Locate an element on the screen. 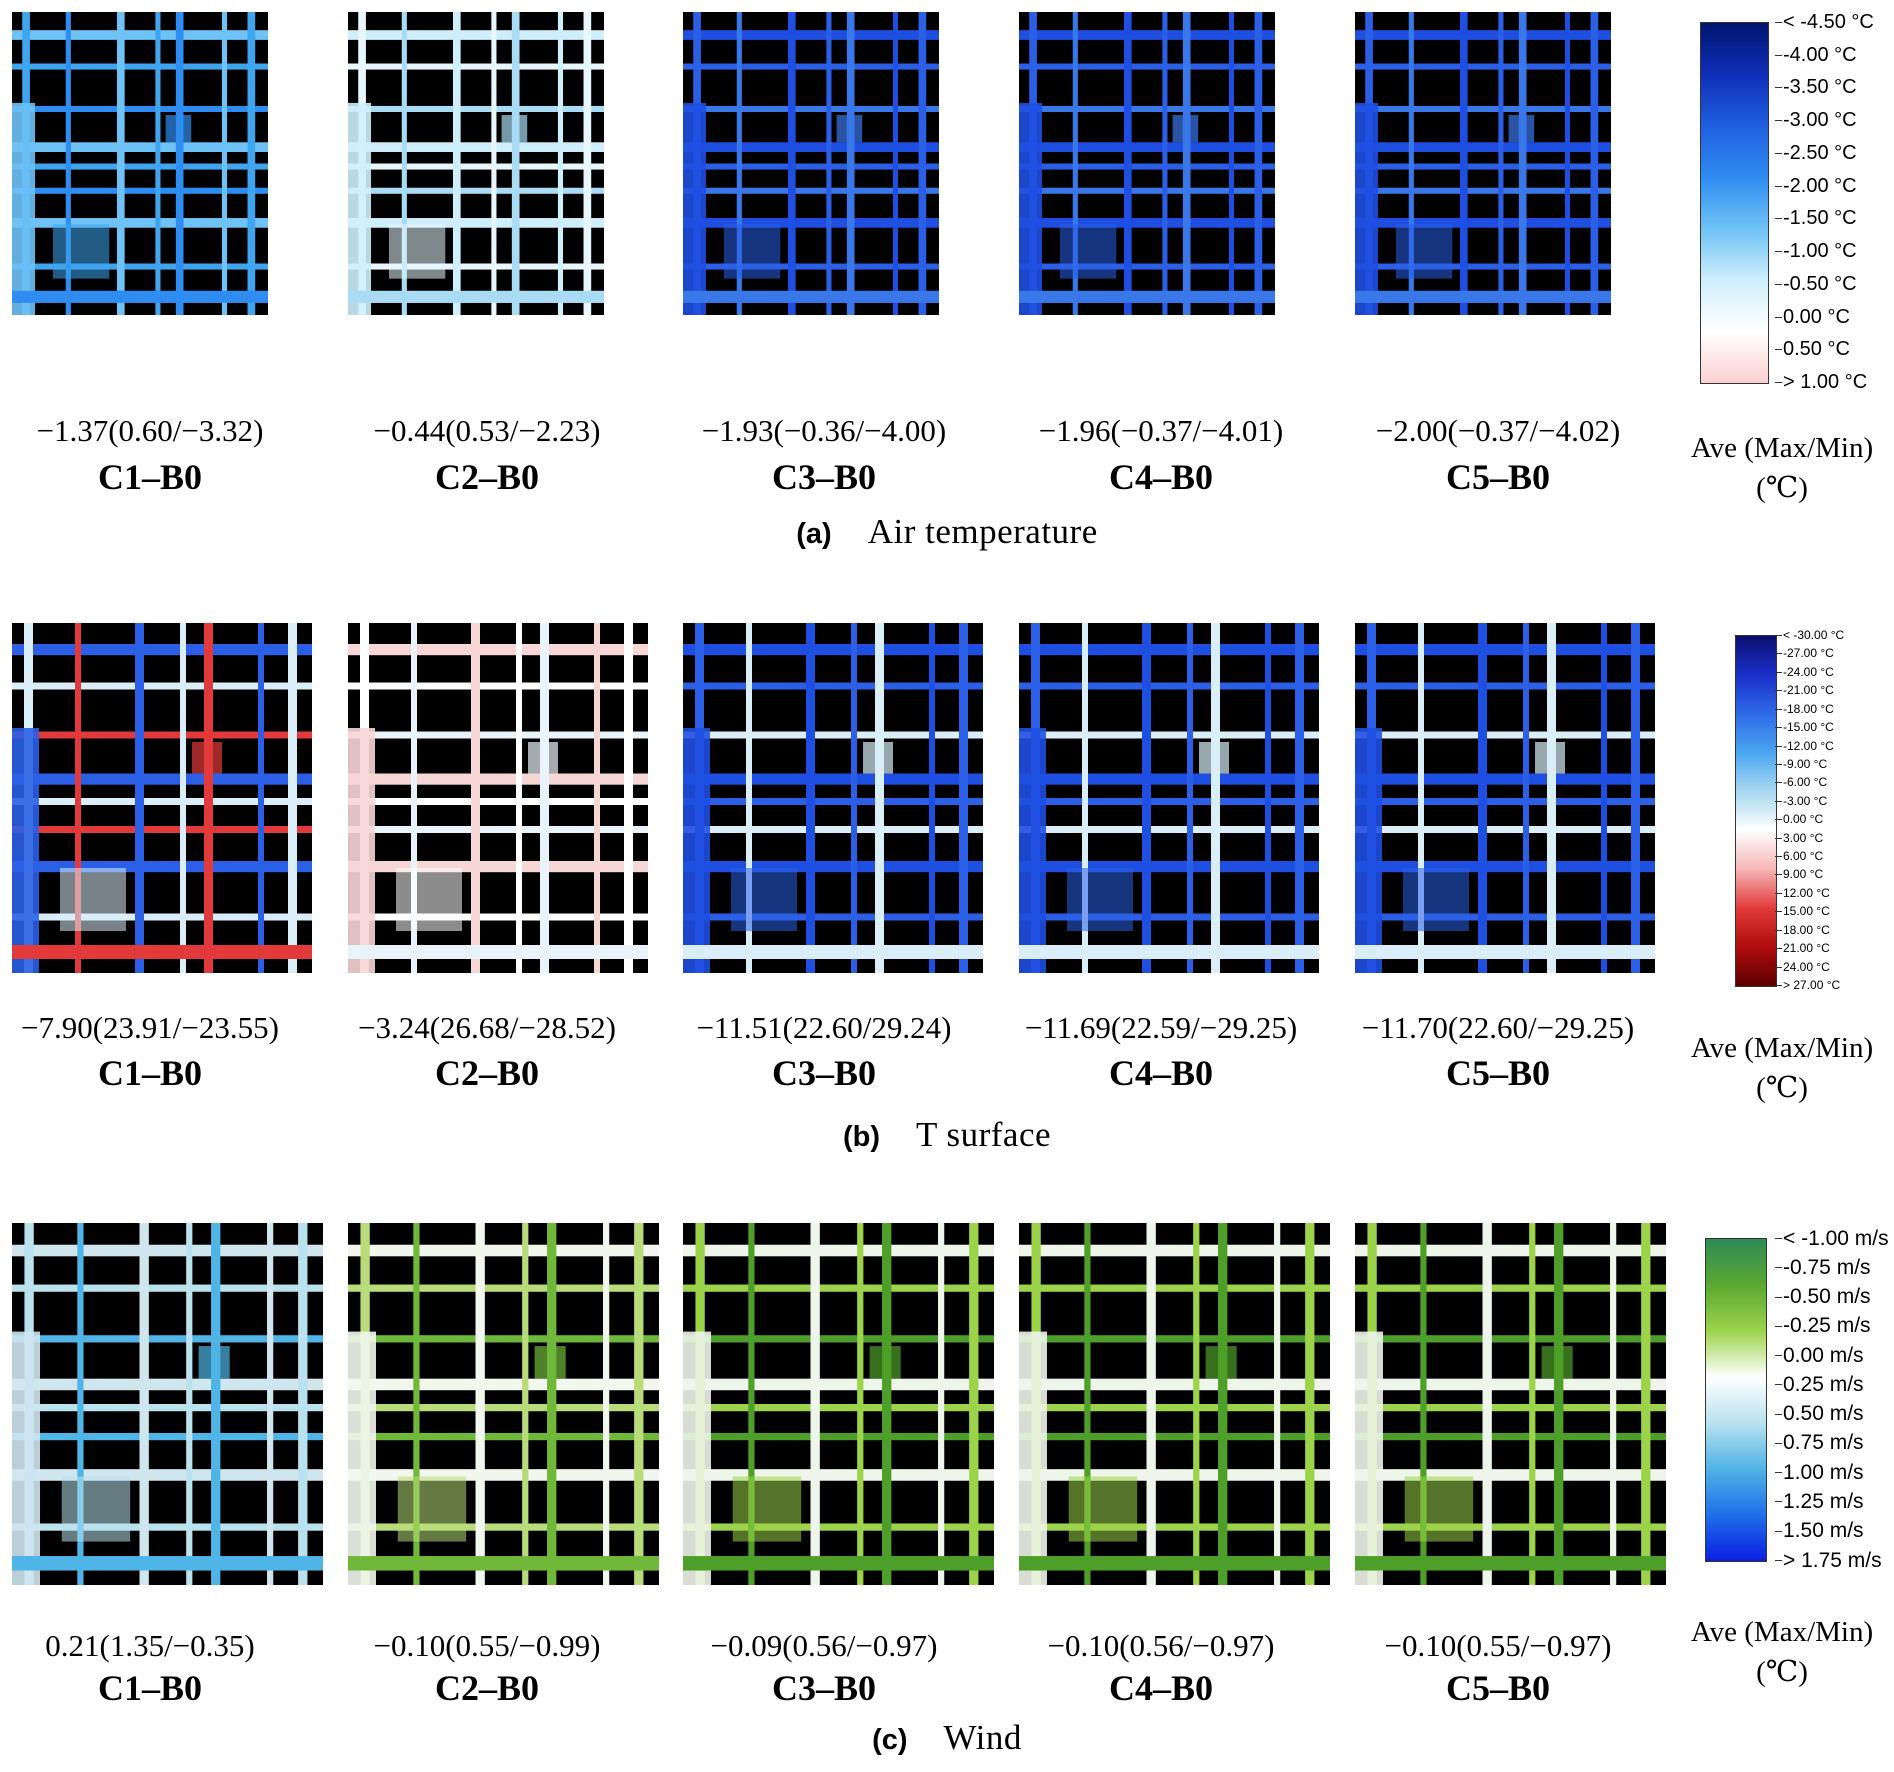 This screenshot has height=1772, width=1894. legend-tick: 0.50 m/s is located at coordinates (1819, 1414).